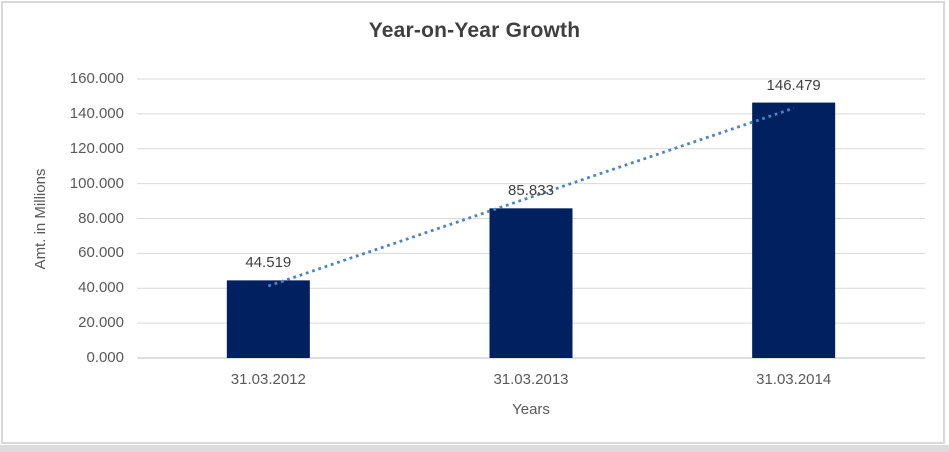 The image size is (949, 452). What do you see at coordinates (474, 448) in the screenshot?
I see `outer-background-strip` at bounding box center [474, 448].